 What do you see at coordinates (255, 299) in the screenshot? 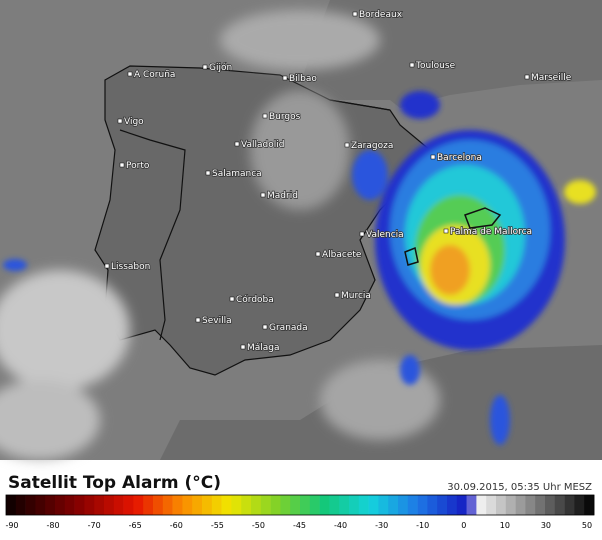
I see `city-label: Córdoba` at bounding box center [255, 299].